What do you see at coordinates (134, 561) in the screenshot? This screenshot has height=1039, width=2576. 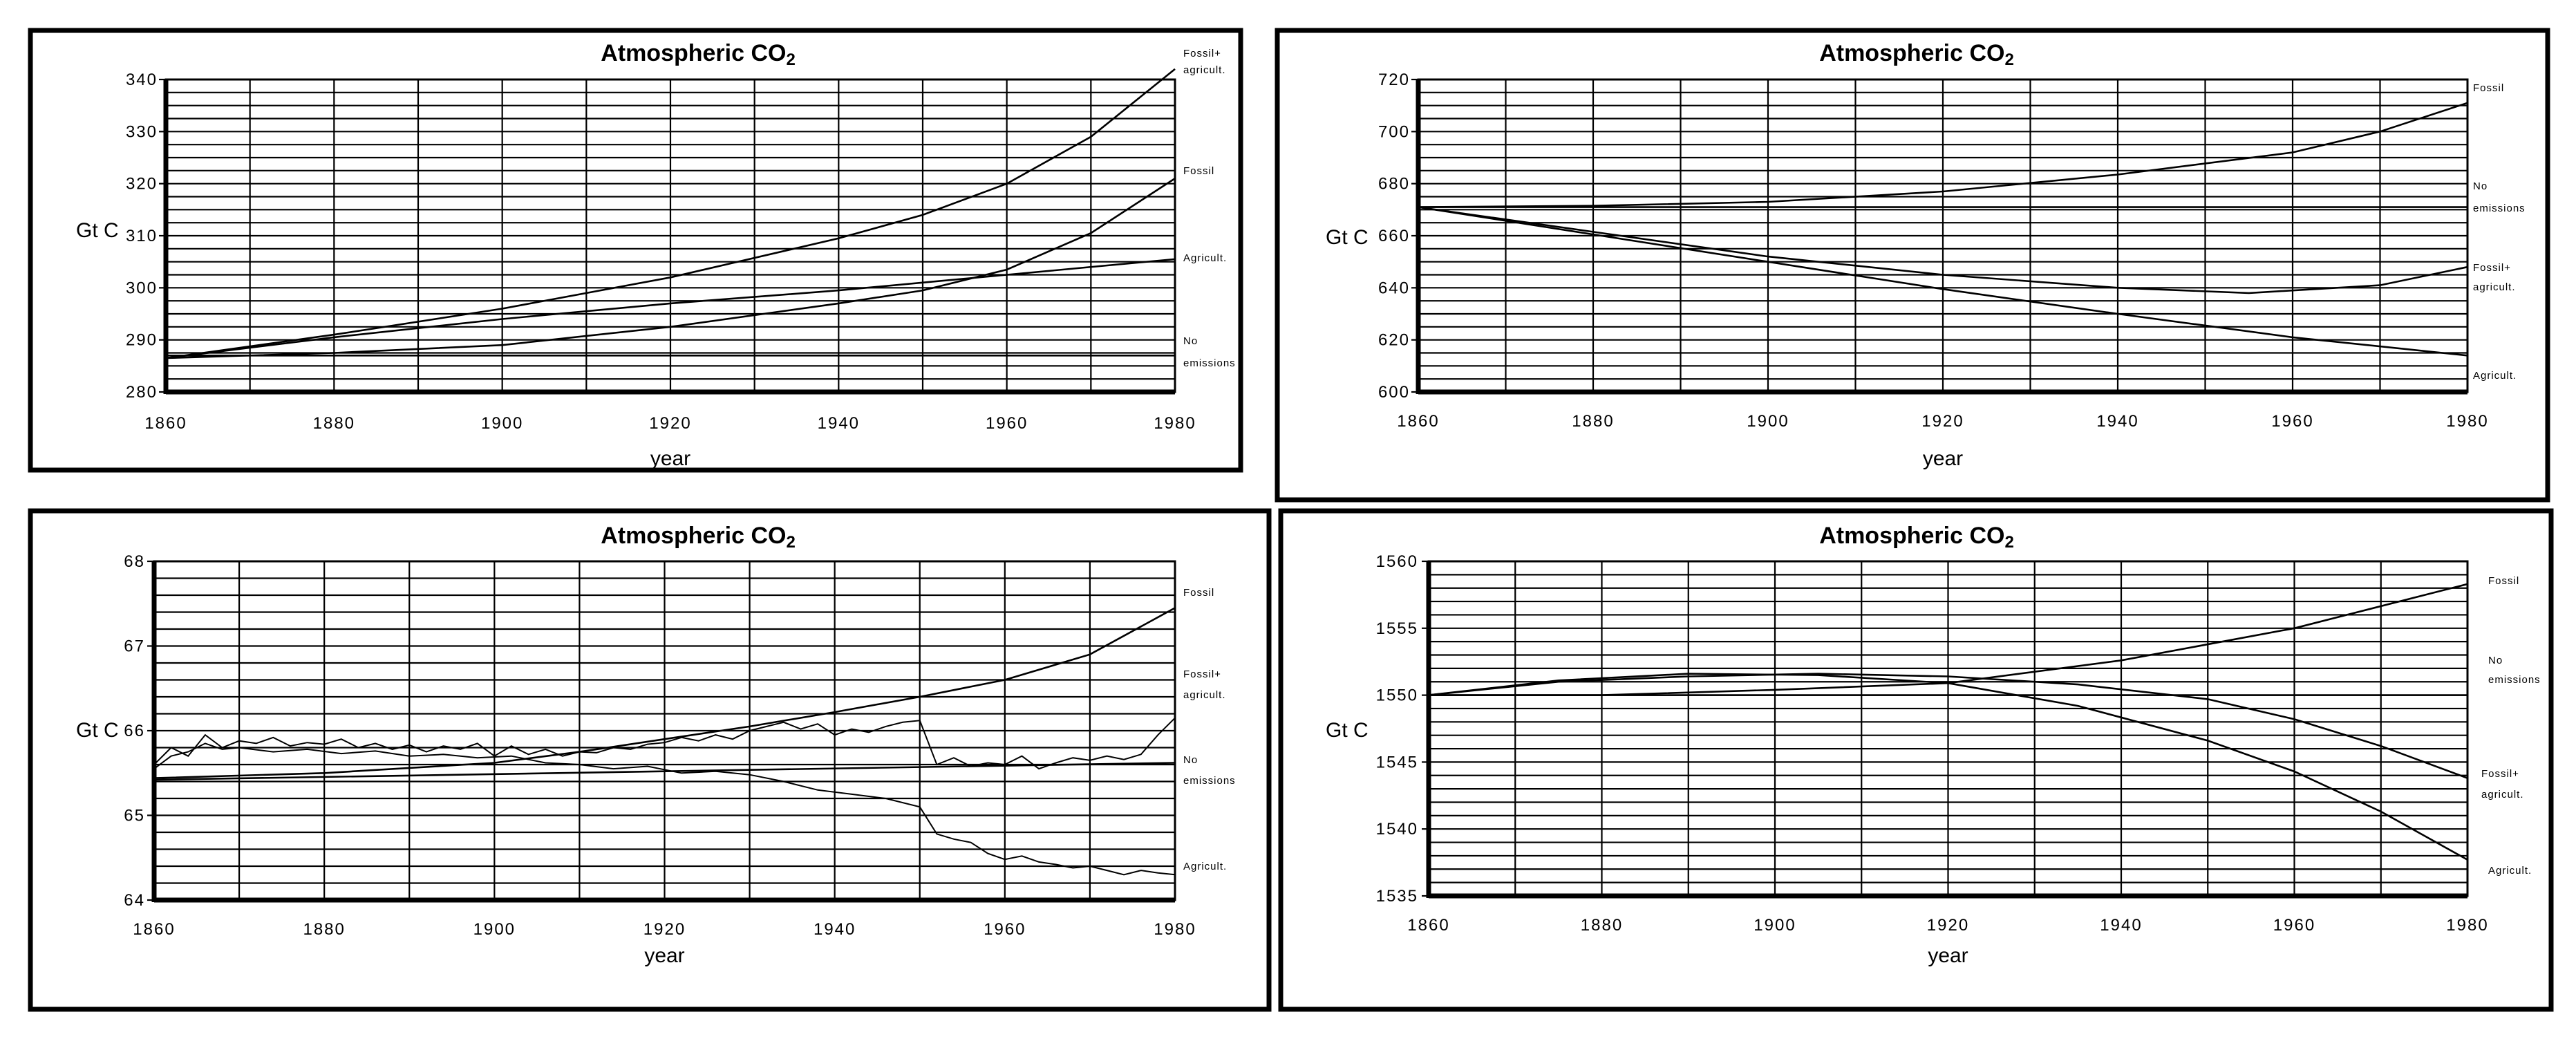 I see `y-tick-label: 68` at bounding box center [134, 561].